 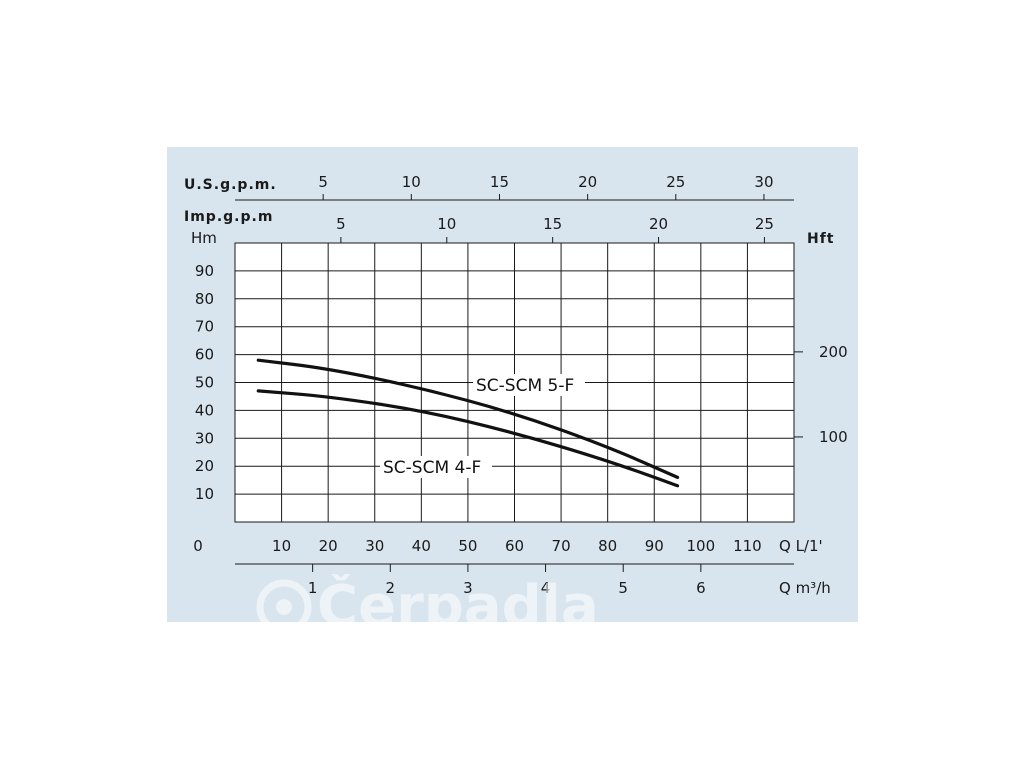 I want to click on x-tick-label: 80, so click(x=607, y=546).